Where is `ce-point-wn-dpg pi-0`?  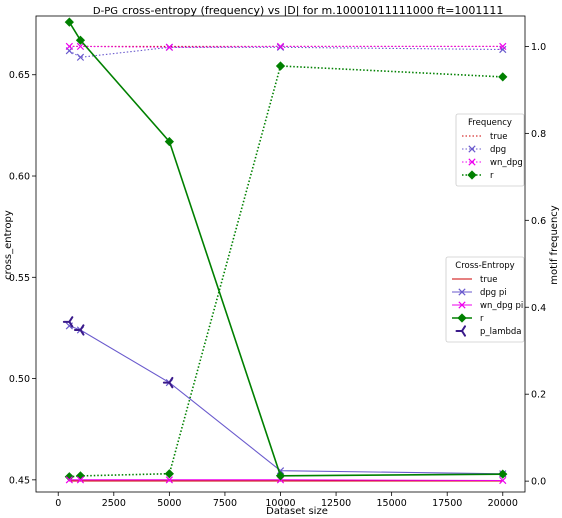
ce-point-wn-dpg pi-0 is located at coordinates (69, 480).